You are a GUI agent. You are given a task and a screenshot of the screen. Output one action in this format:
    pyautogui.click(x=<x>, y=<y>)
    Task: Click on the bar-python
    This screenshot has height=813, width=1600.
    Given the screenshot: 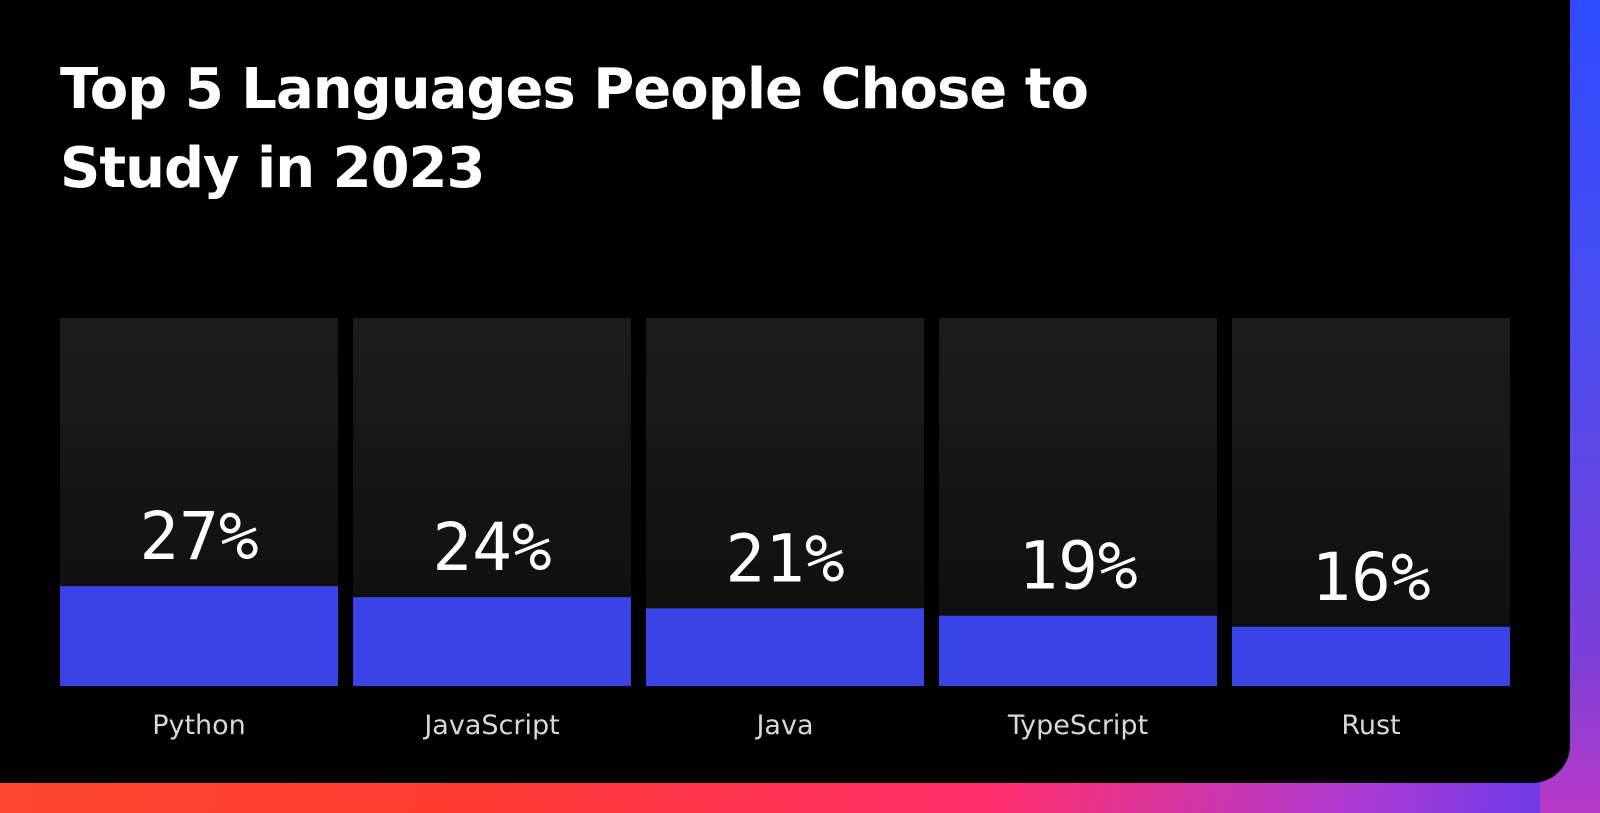 What is the action you would take?
    pyautogui.click(x=199, y=636)
    